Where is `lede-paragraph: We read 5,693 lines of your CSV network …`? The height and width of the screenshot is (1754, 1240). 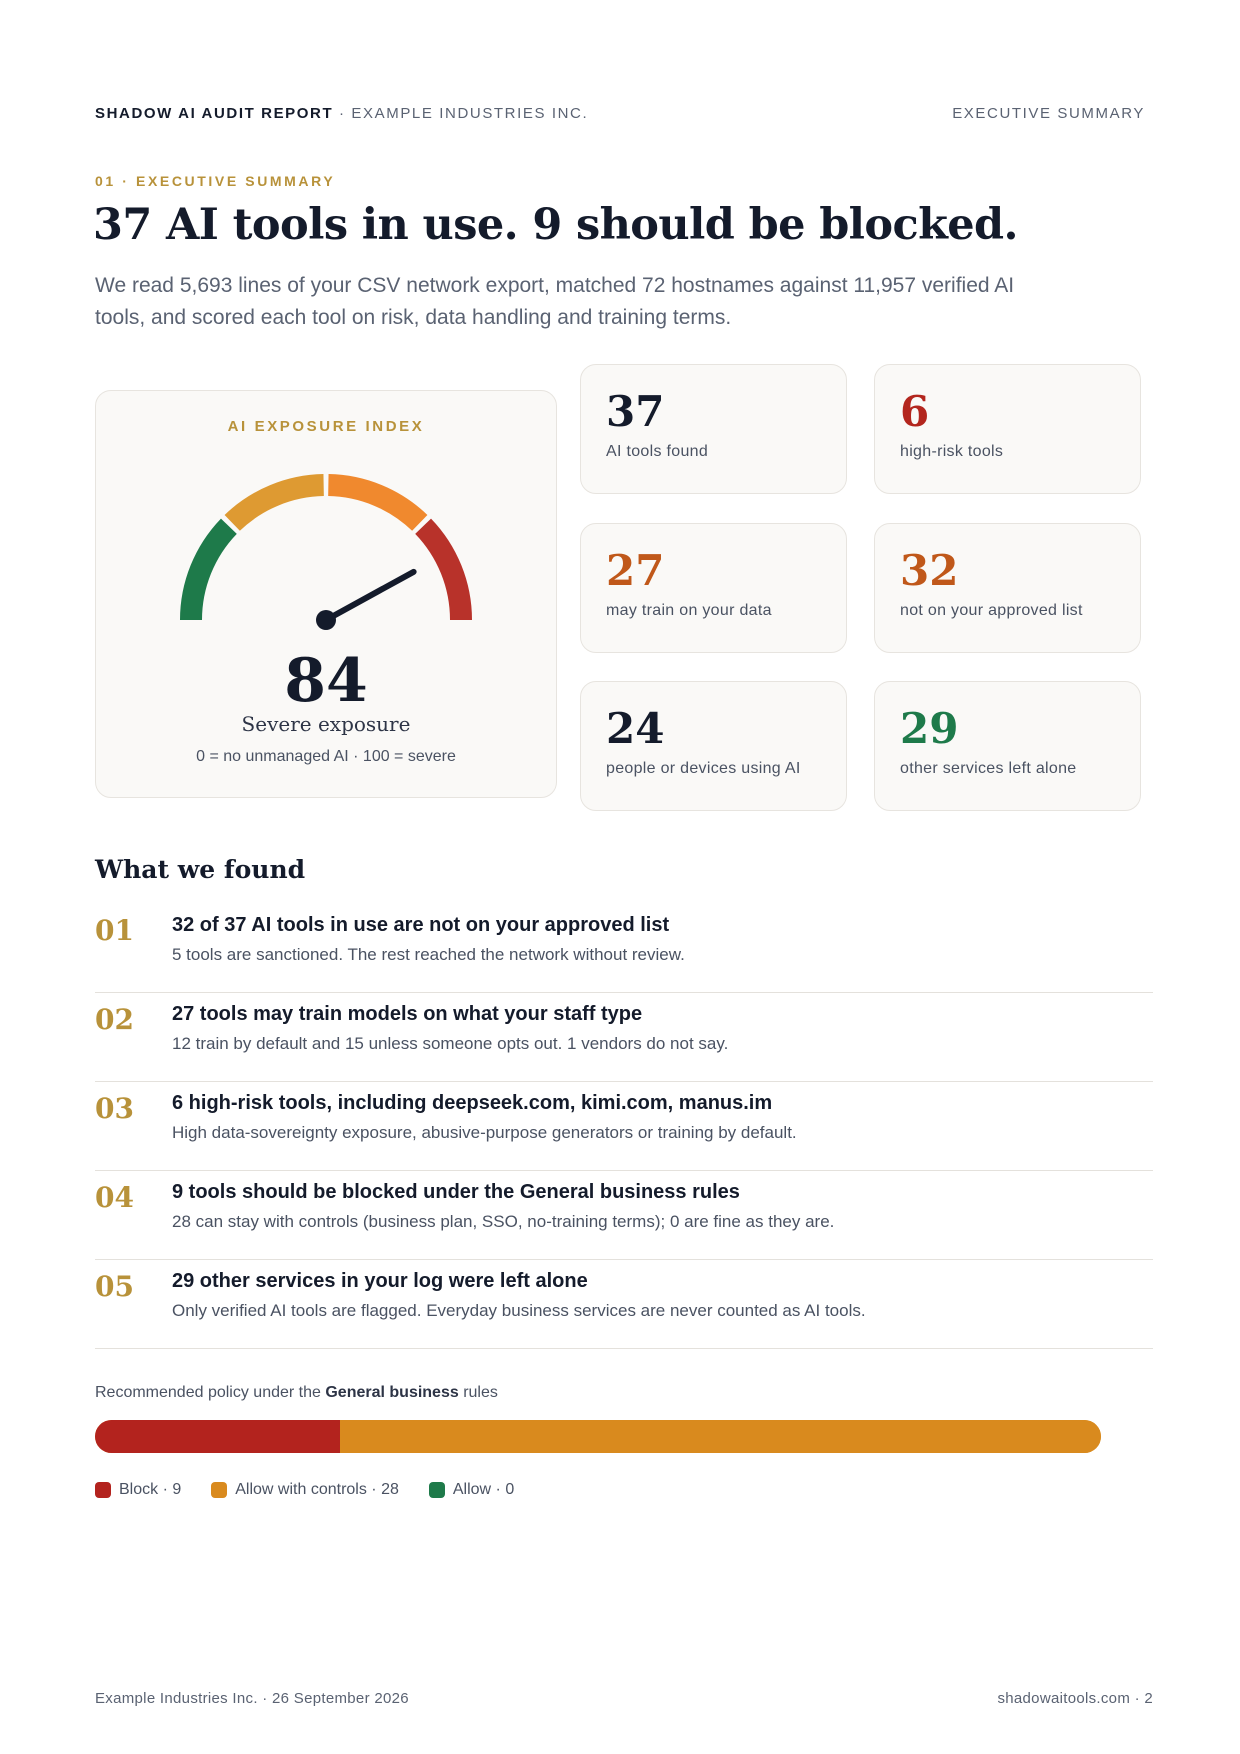
lede-paragraph: We read 5,693 lines of your CSV network … is located at coordinates (555, 301).